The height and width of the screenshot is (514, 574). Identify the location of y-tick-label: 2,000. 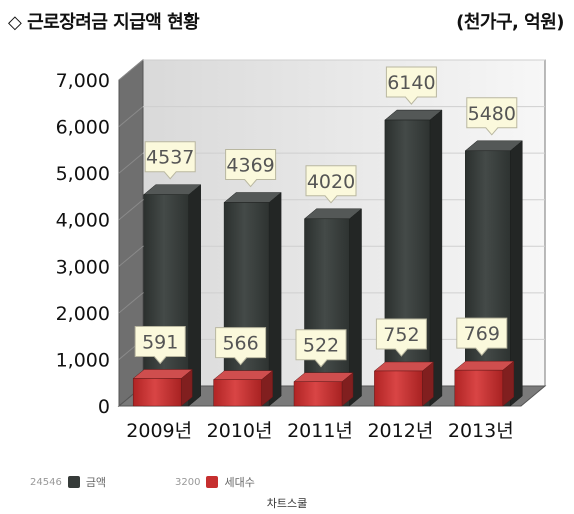
(83, 314).